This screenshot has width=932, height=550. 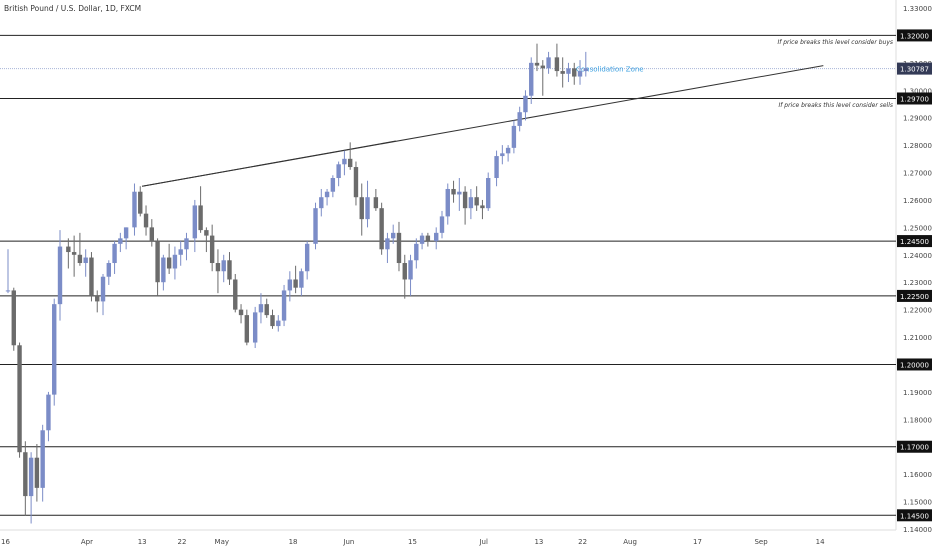 What do you see at coordinates (917, 9) in the screenshot?
I see `y-tick-label: 1.33000` at bounding box center [917, 9].